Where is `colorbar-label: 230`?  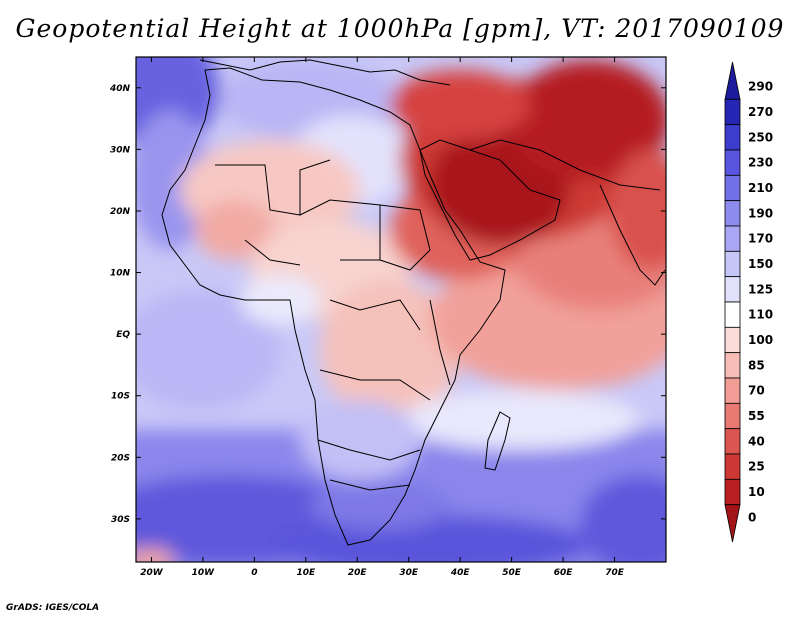
colorbar-label: 230 is located at coordinates (760, 163).